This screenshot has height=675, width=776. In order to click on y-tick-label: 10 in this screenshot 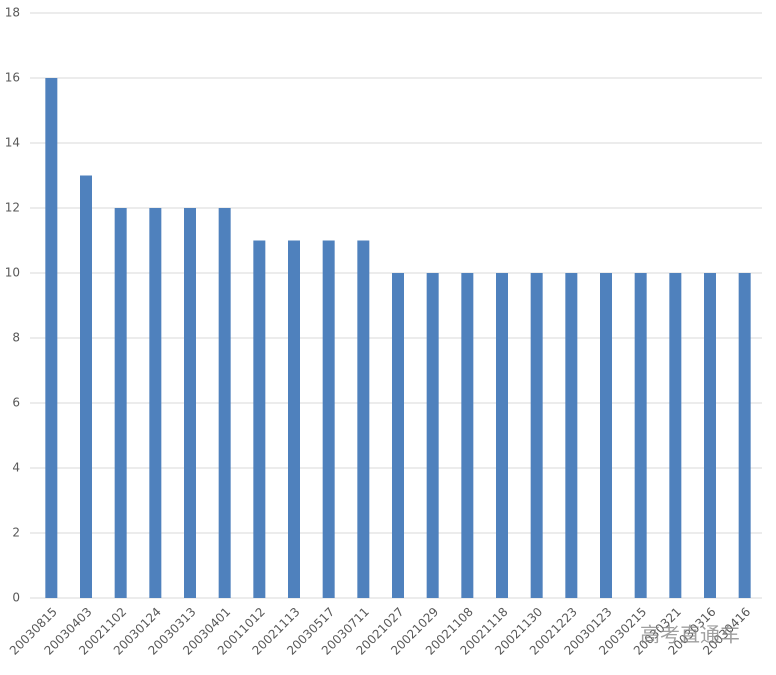, I will do `click(12, 273)`.